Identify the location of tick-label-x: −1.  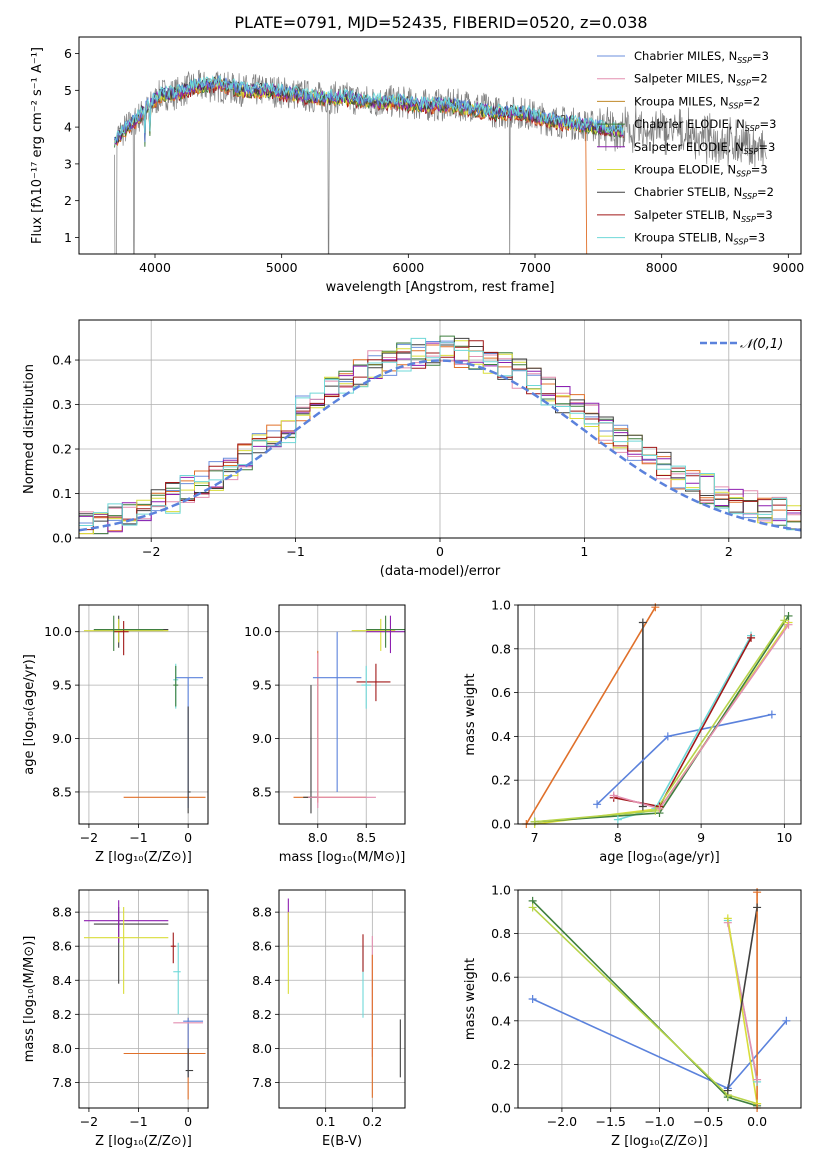
(138, 837).